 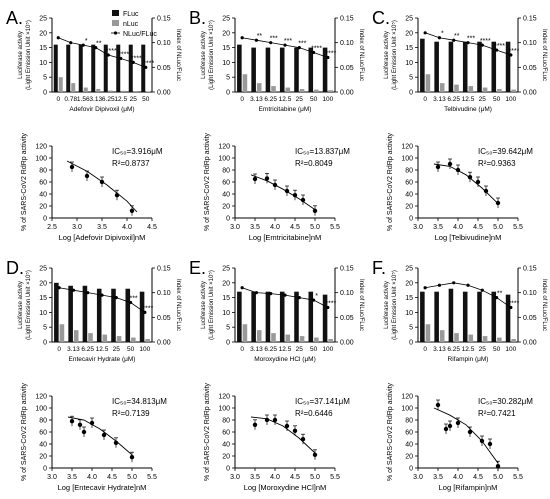 I want to click on dose-x-tick-label: 4.5, so click(x=295, y=227).